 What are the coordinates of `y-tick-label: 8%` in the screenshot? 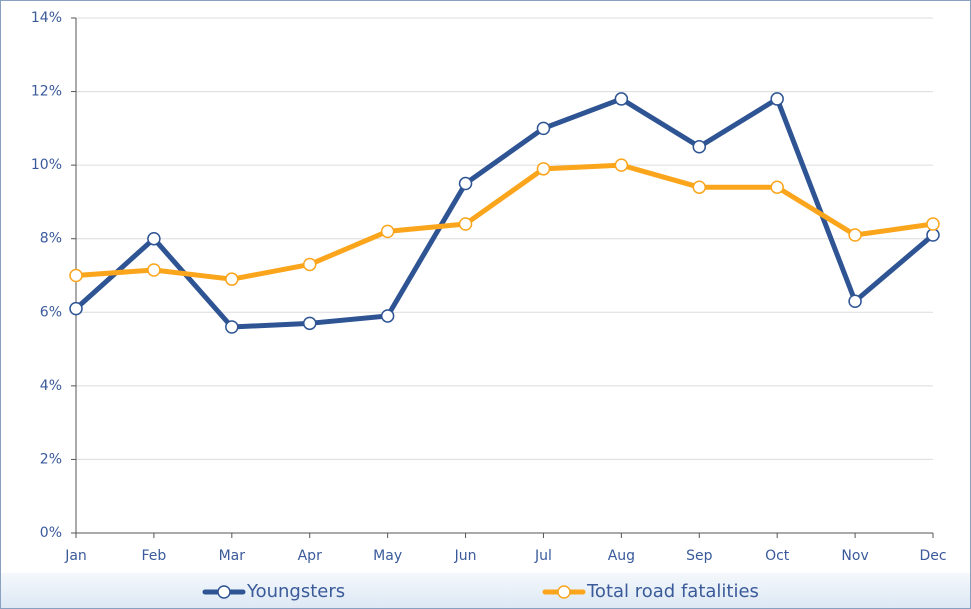 It's located at (51, 239).